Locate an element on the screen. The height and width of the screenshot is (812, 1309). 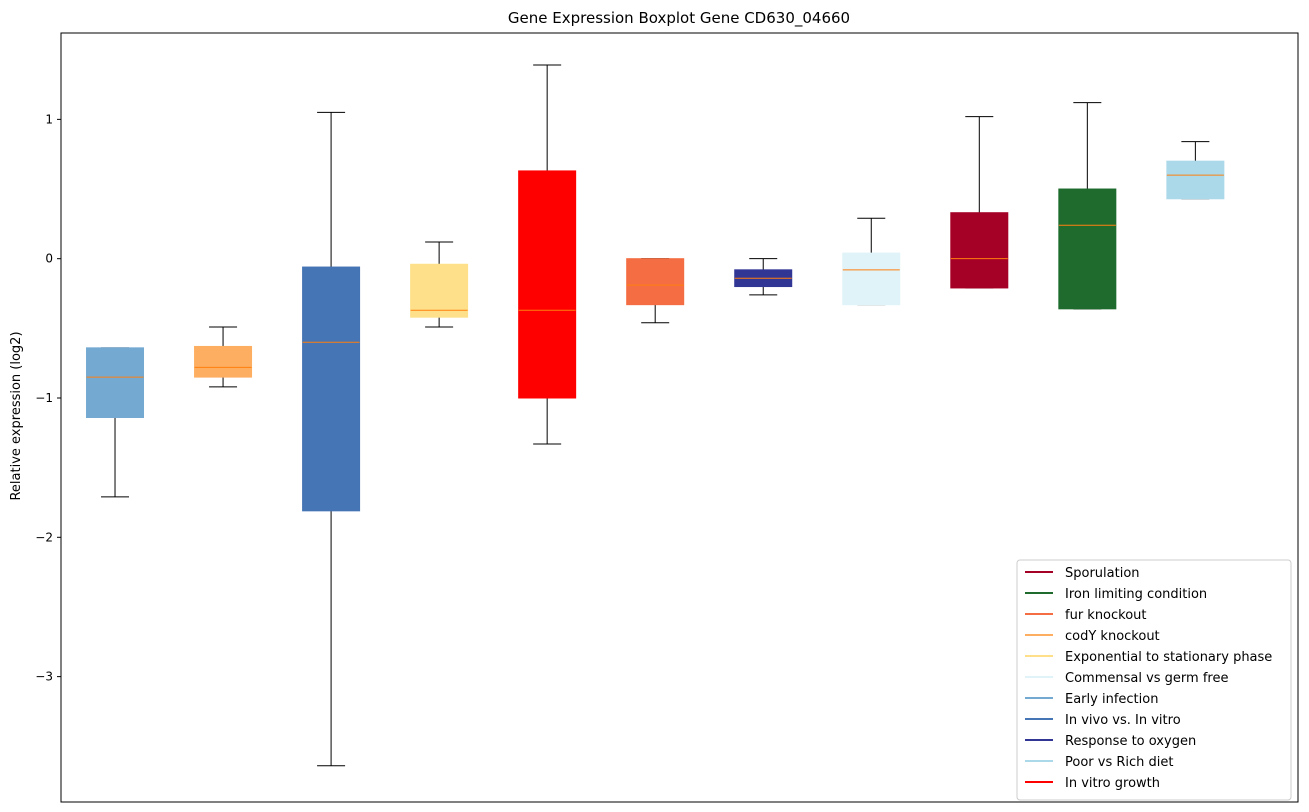
box-in-vivo-vs-in-vitro is located at coordinates (331, 439).